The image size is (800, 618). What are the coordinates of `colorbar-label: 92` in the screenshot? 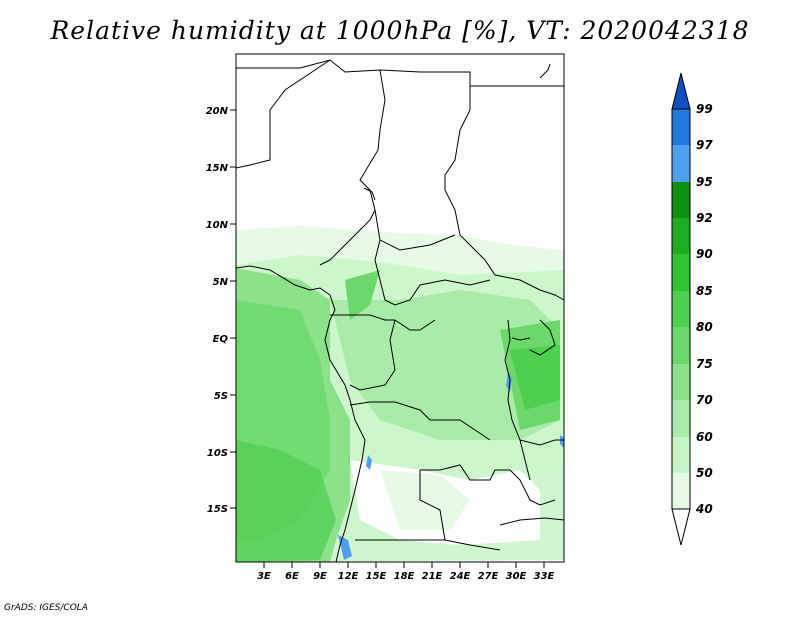 It's located at (704, 218).